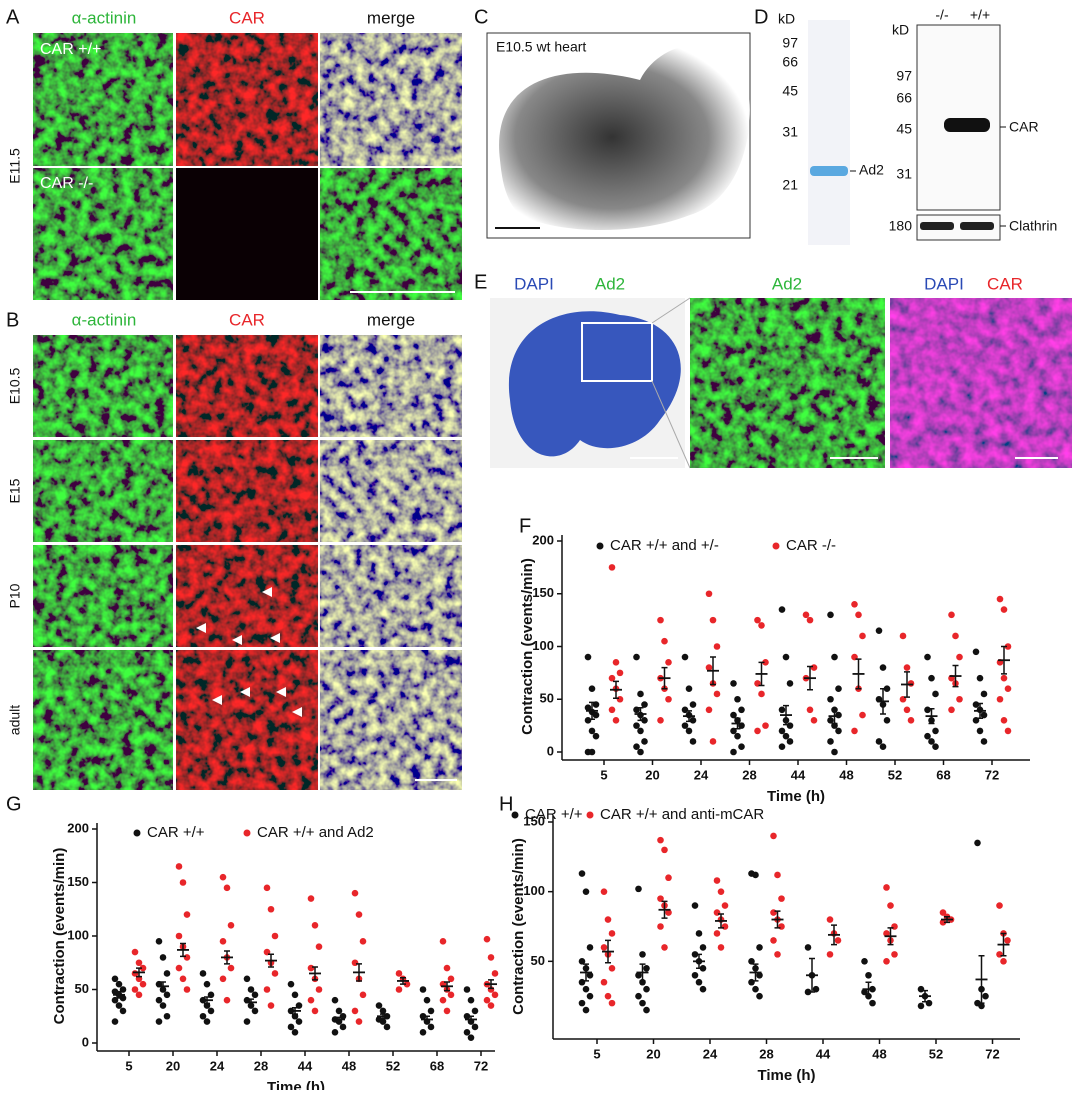 This screenshot has height=1095, width=1072. I want to click on row-label: adult, so click(15, 720).